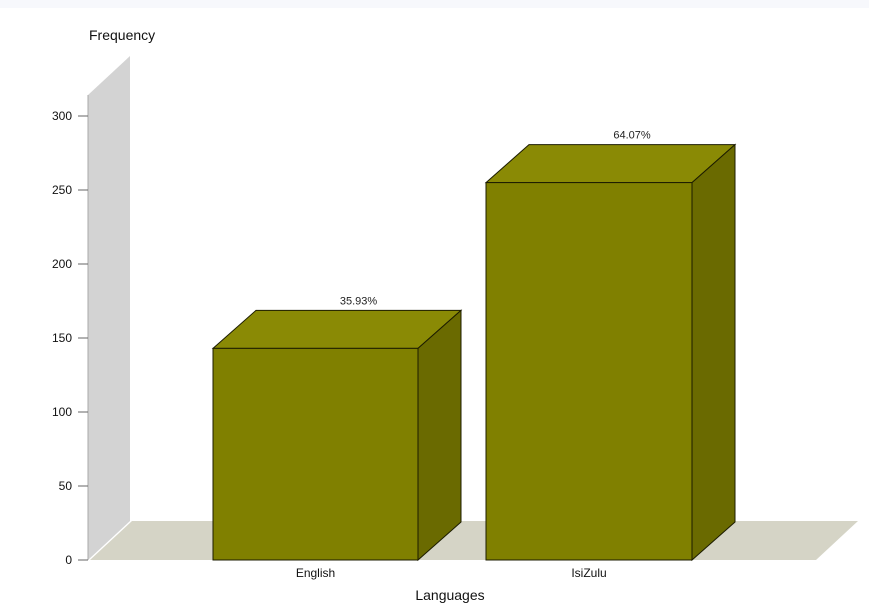 Image resolution: width=869 pixels, height=606 pixels. I want to click on y-tick-label: 150, so click(62, 338).